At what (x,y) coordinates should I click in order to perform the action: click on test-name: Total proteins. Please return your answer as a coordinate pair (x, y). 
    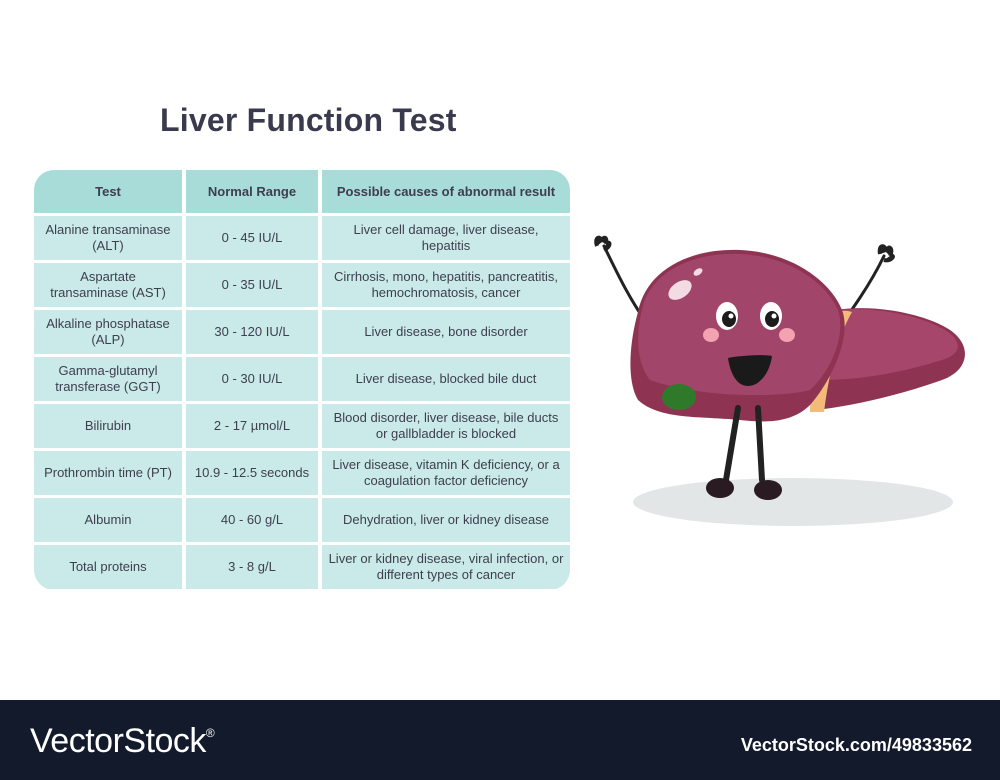
    Looking at the image, I should click on (108, 567).